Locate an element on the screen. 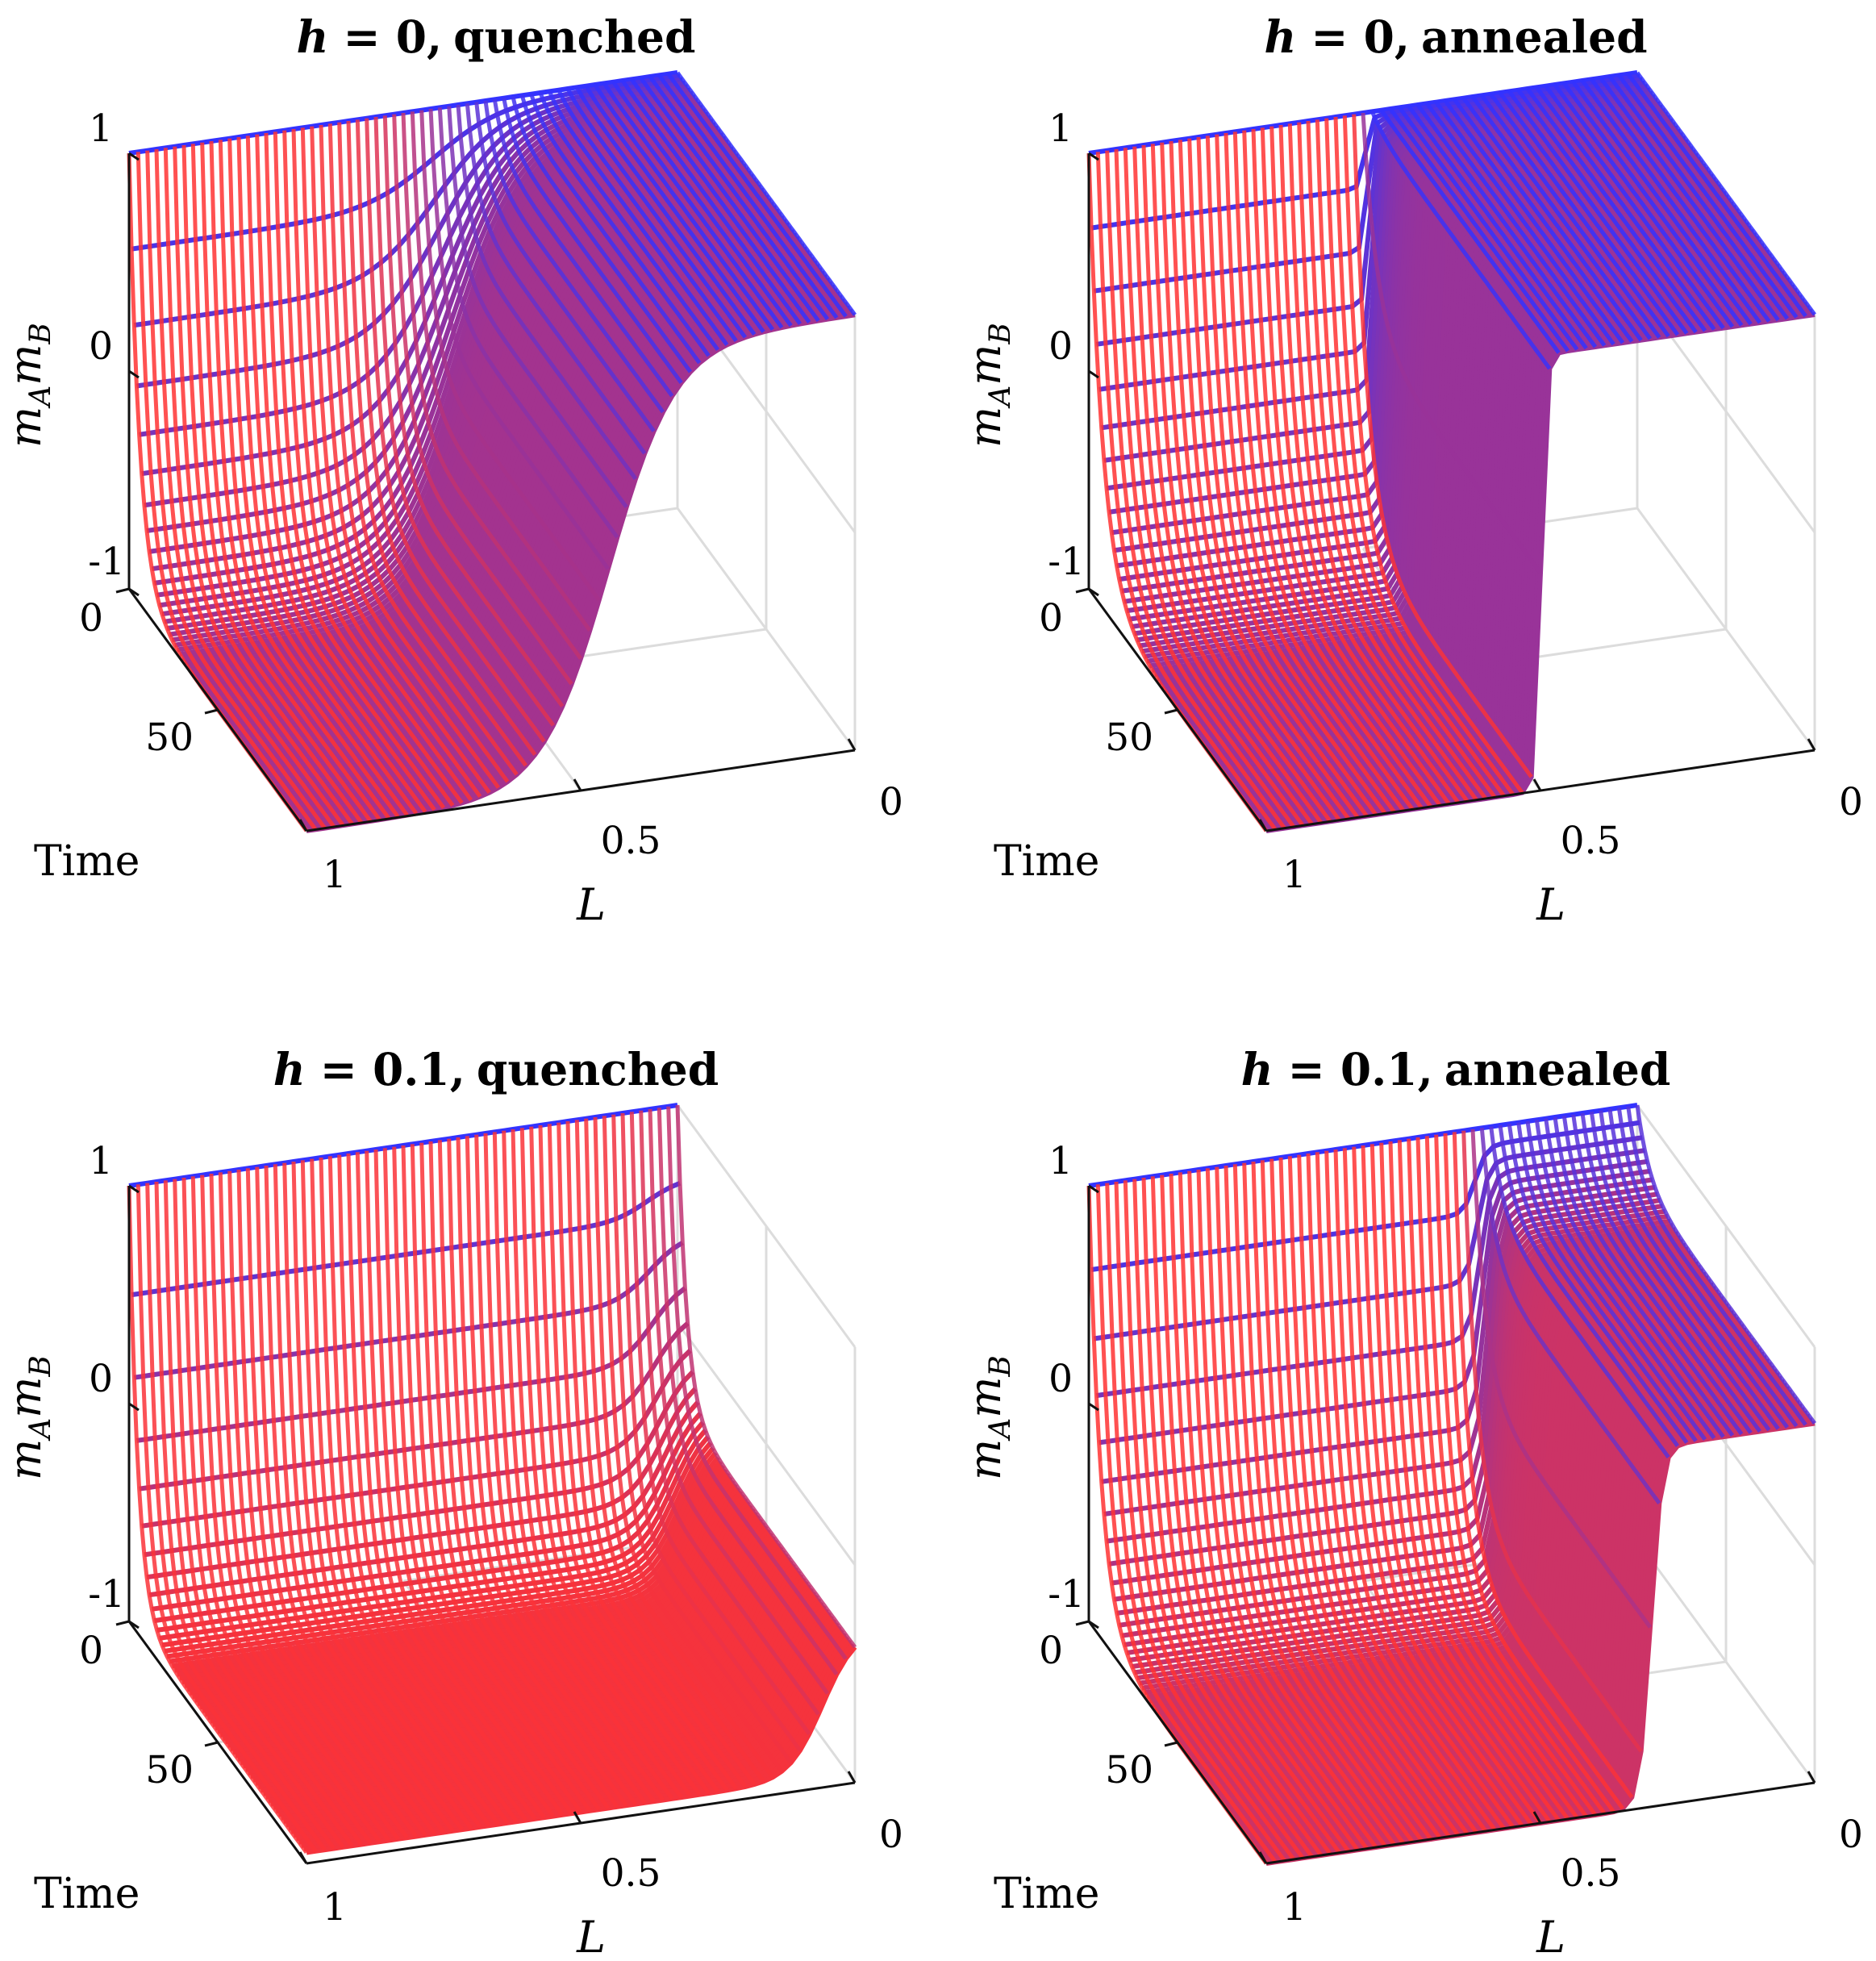 This screenshot has height=1961, width=1876. time-tick-mark is located at coordinates (211, 1744).